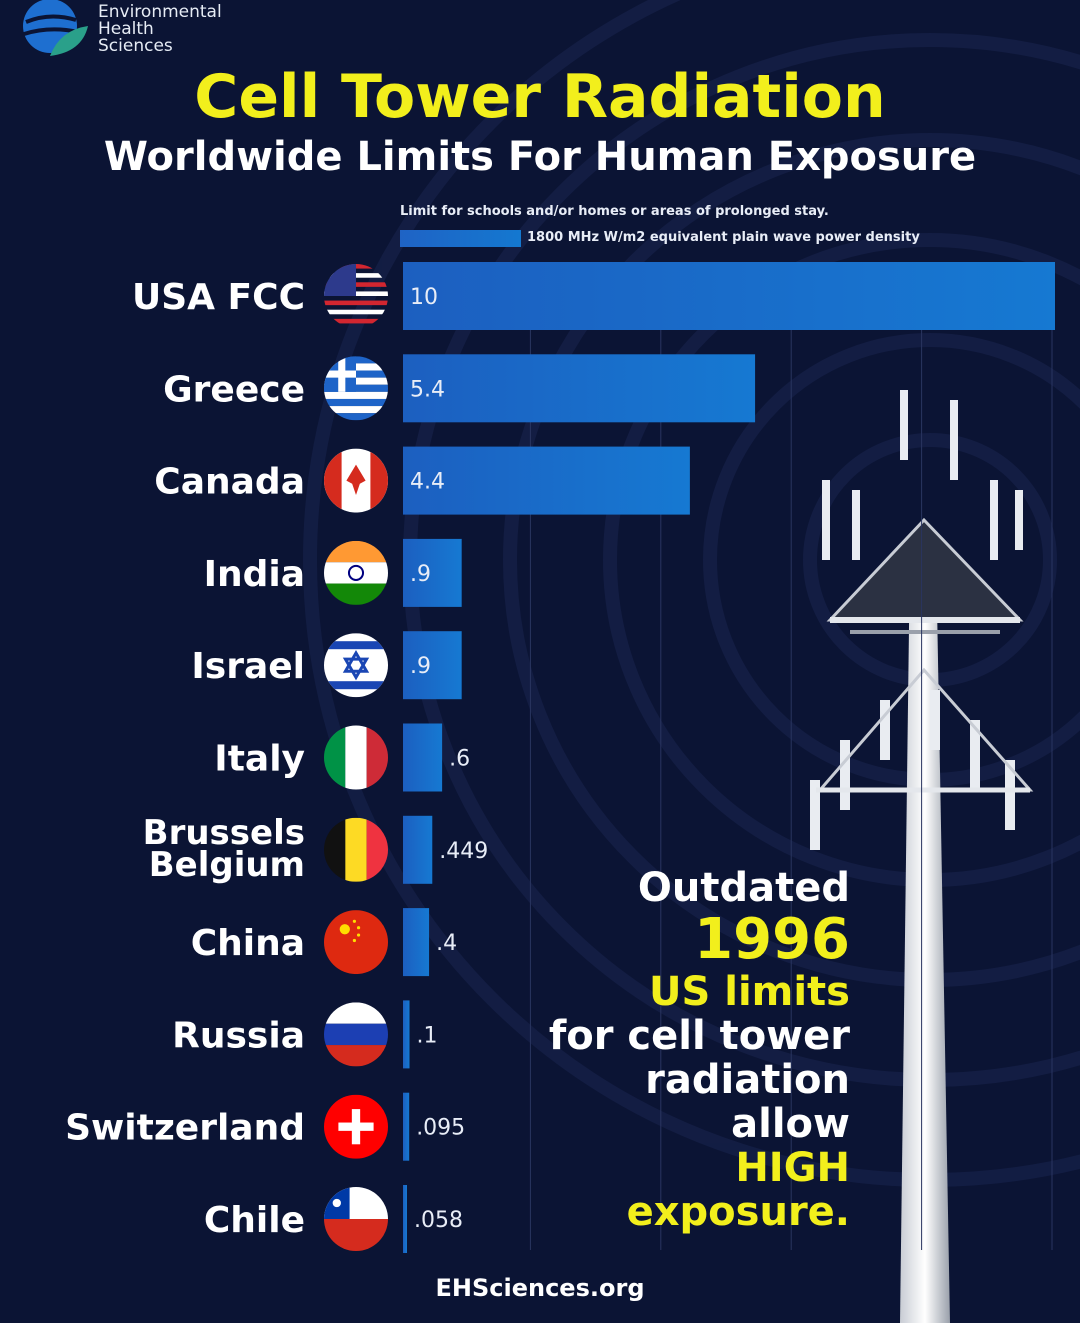 The width and height of the screenshot is (1080, 1323). Describe the element at coordinates (427, 389) in the screenshot. I see `bar-value-label: 5.4` at that location.